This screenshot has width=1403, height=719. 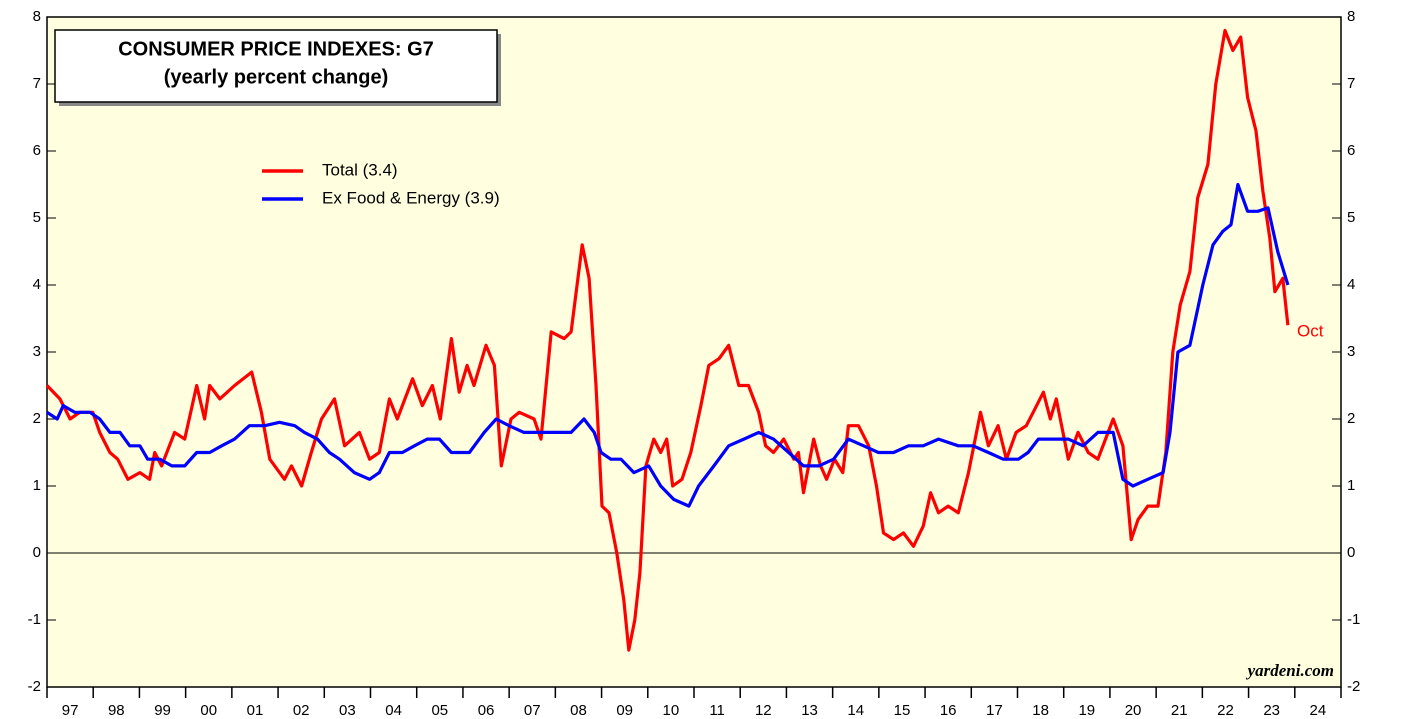 I want to click on x-tick-label: 03, so click(x=347, y=710).